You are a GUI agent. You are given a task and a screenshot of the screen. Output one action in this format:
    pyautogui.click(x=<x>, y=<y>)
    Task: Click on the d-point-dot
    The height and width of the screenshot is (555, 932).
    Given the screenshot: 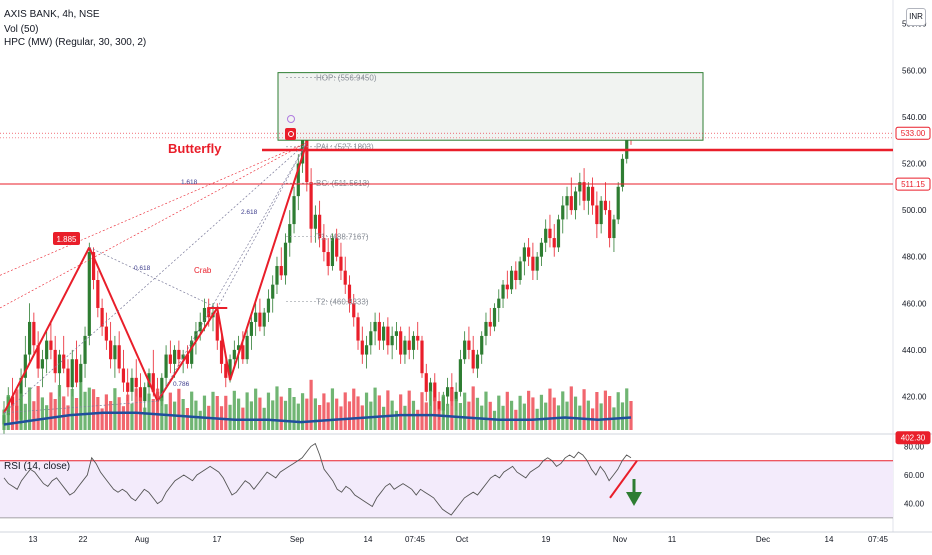 What is the action you would take?
    pyautogui.click(x=291, y=134)
    